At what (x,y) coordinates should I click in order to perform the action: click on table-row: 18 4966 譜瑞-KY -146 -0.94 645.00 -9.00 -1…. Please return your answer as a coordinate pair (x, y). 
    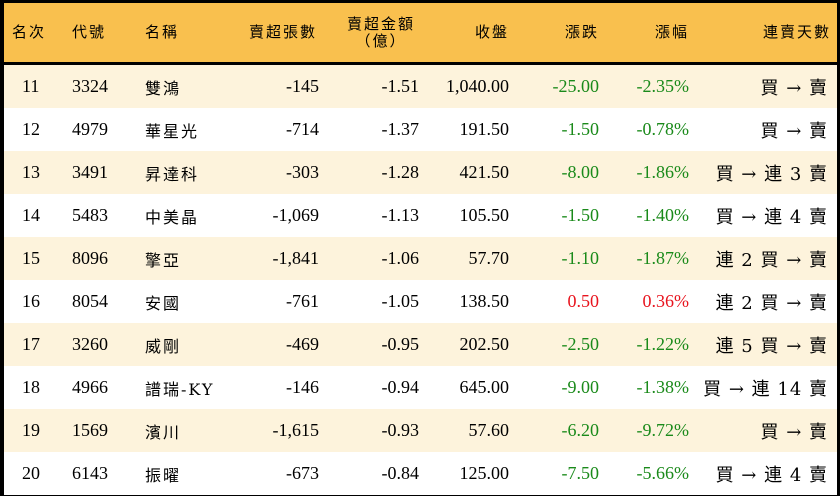
    Looking at the image, I should click on (420, 387).